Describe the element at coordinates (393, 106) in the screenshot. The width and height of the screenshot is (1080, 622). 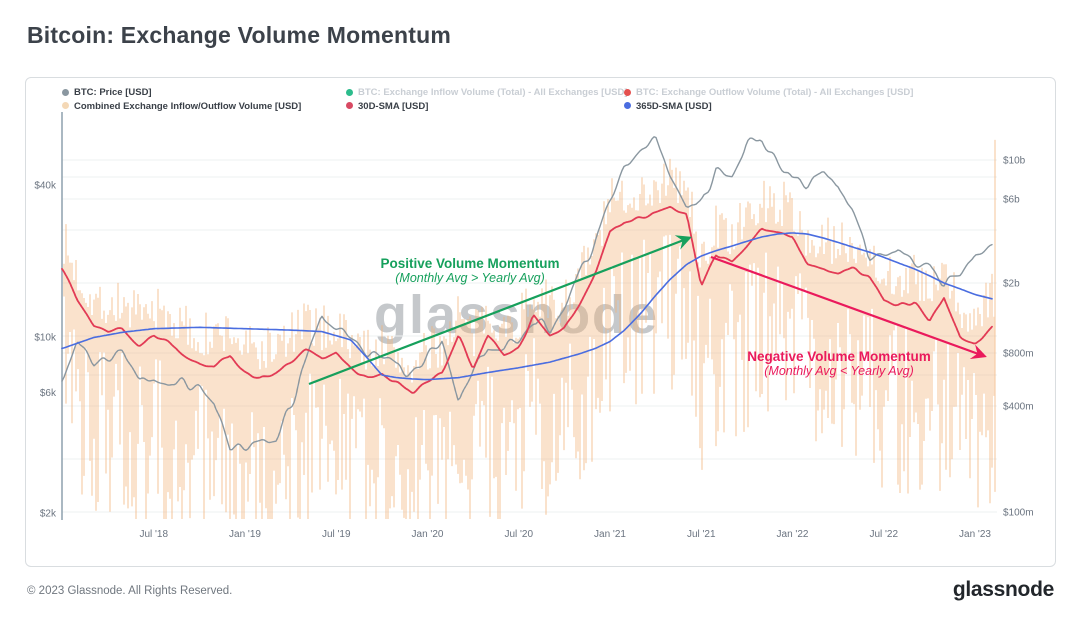
I see `legend-label: 30D-SMA [USD]` at that location.